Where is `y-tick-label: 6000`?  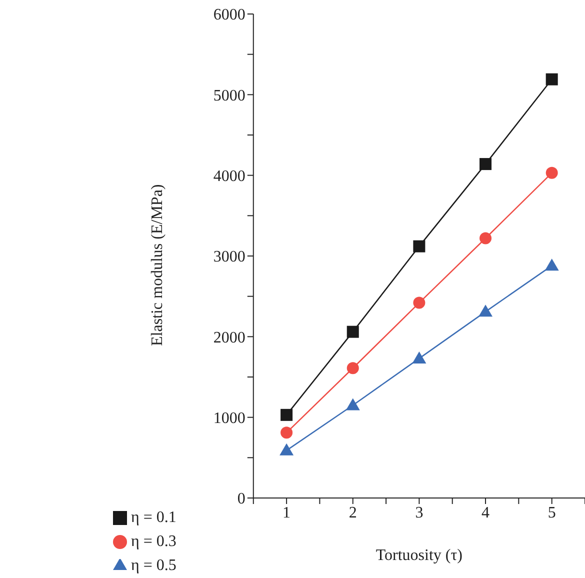 y-tick-label: 6000 is located at coordinates (229, 15).